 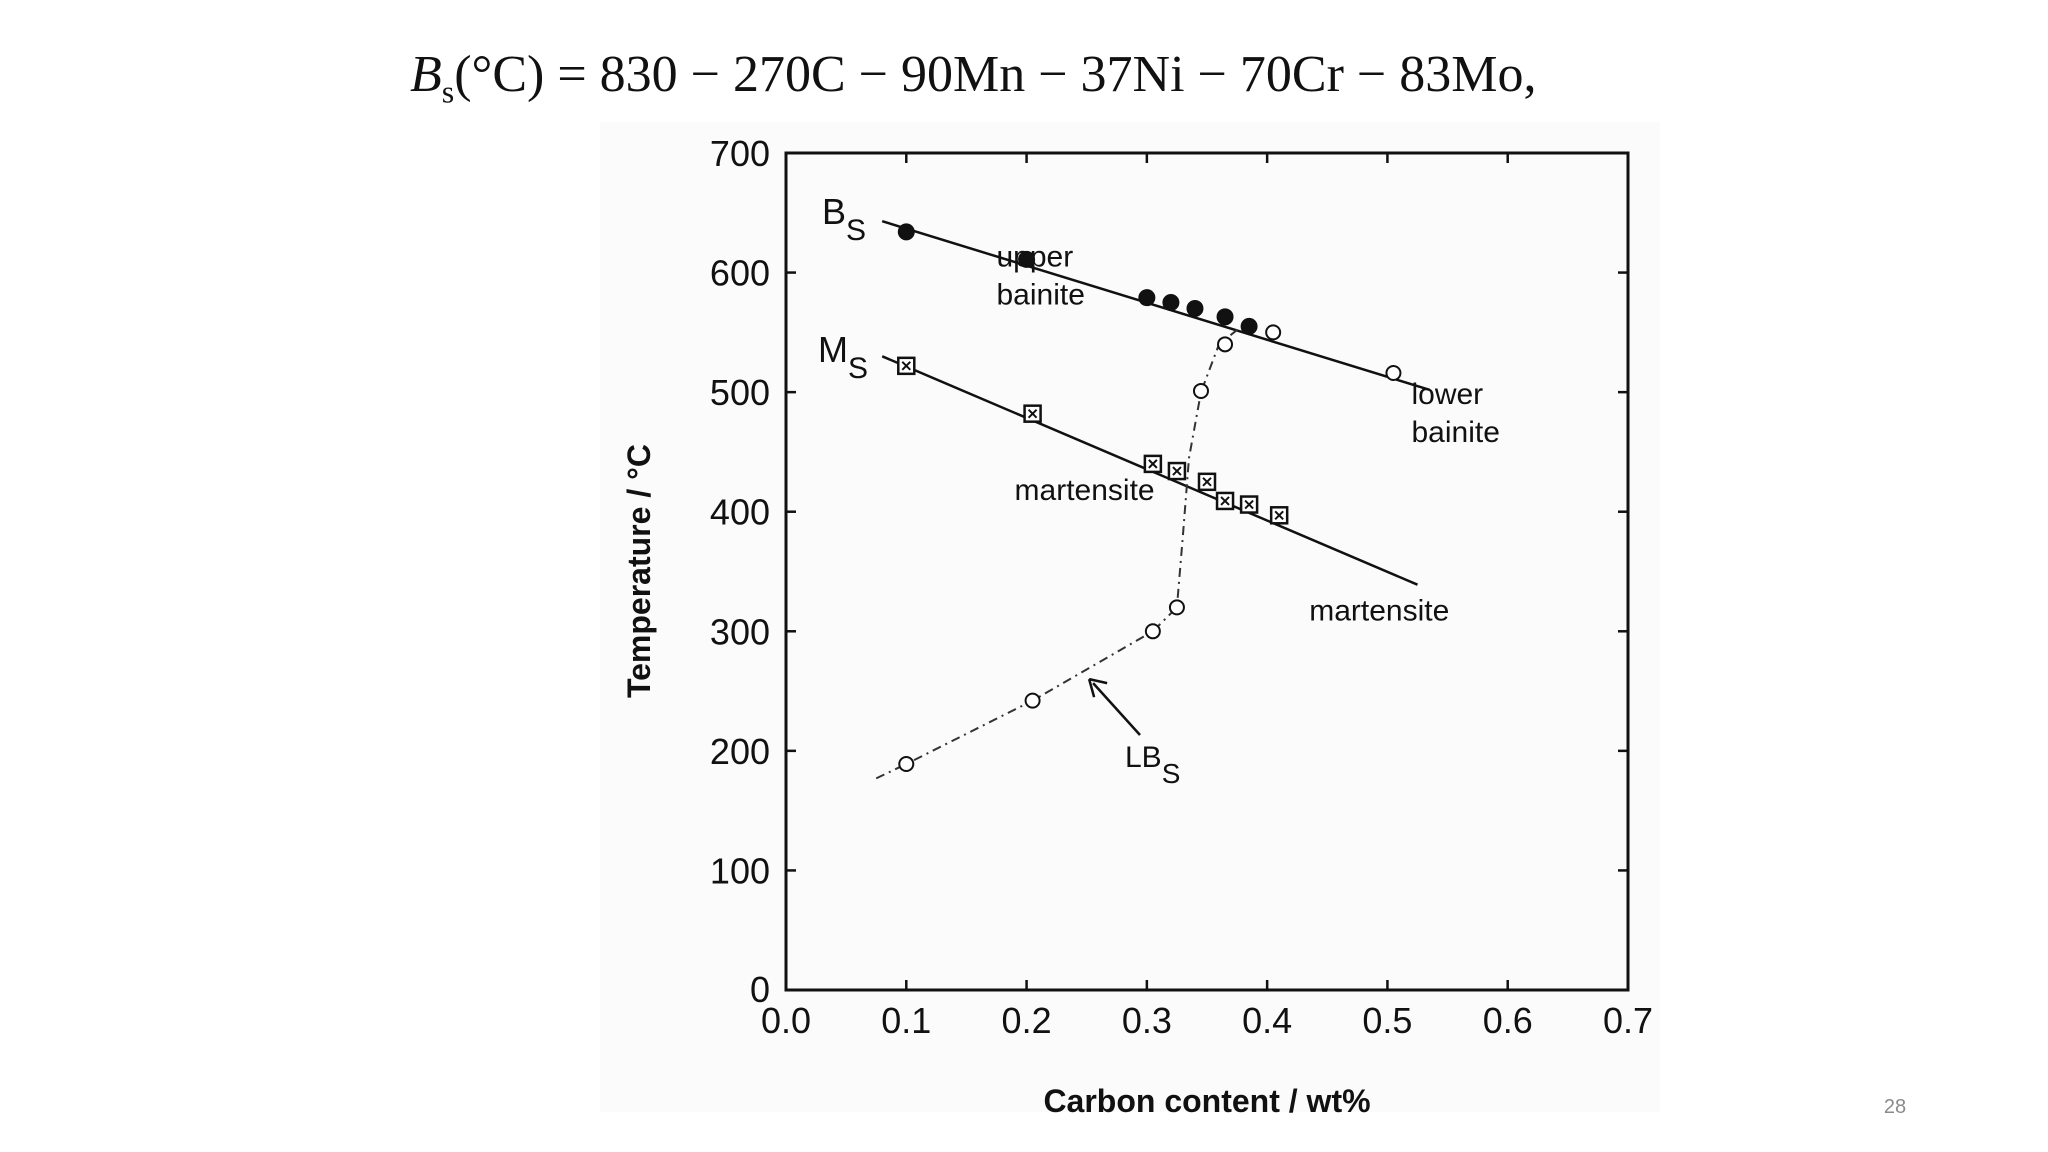 I want to click on y-tick-label: 500, so click(x=740, y=392).